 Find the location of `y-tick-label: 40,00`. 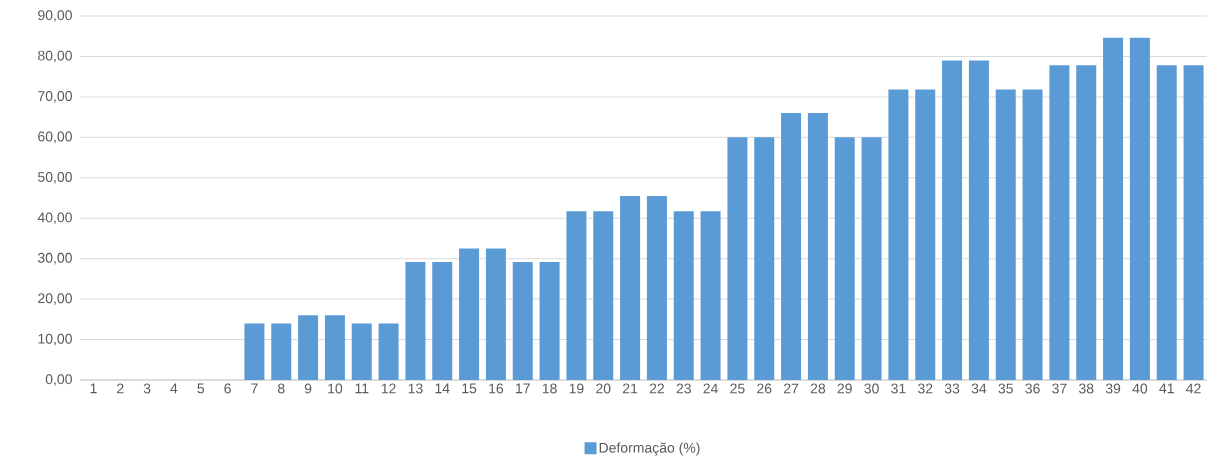

y-tick-label: 40,00 is located at coordinates (54, 218).